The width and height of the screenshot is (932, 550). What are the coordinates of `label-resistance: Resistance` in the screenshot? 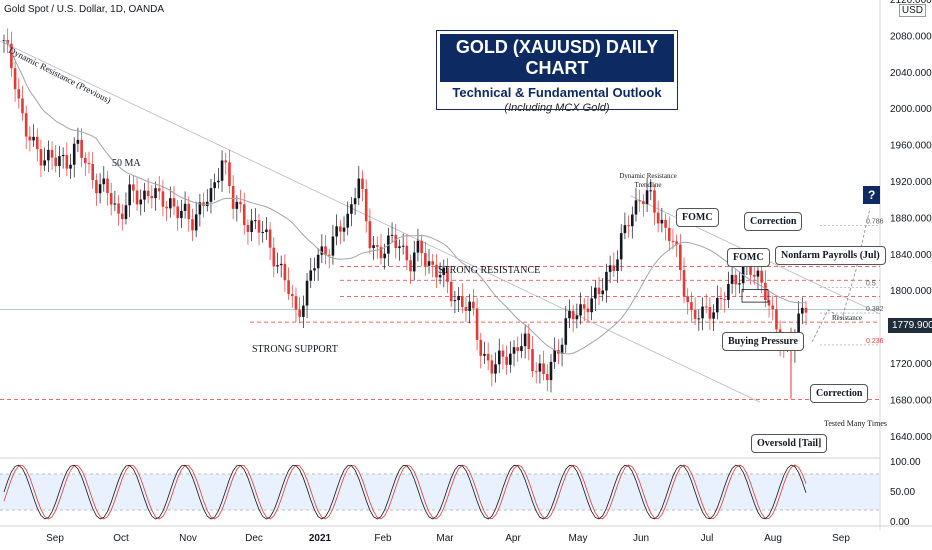 It's located at (847, 318).